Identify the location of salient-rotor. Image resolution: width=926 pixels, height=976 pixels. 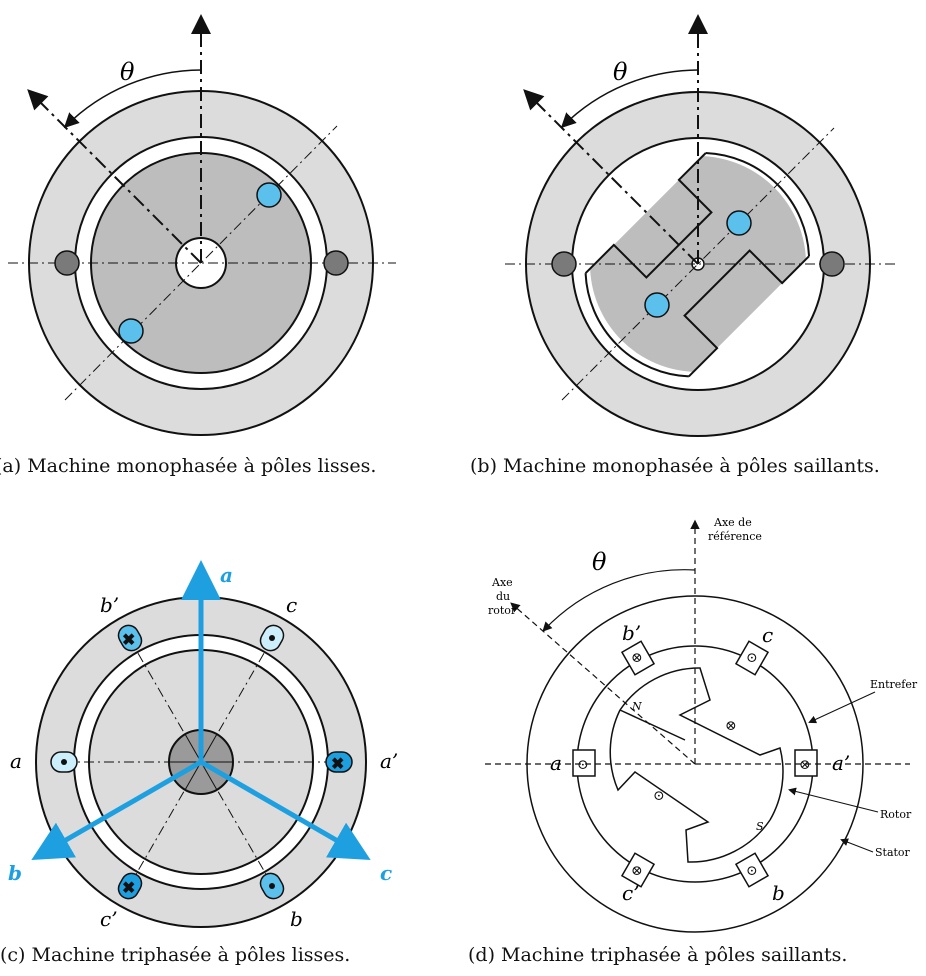
(696, 765).